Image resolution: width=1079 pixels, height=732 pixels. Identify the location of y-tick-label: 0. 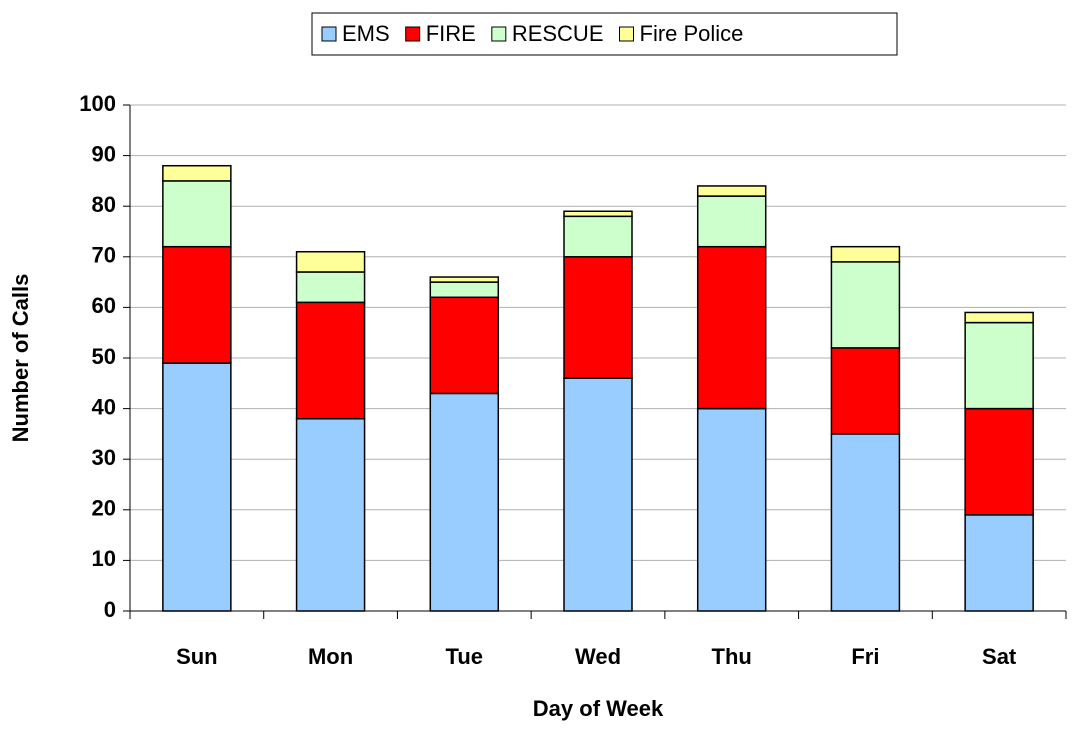
(110, 609).